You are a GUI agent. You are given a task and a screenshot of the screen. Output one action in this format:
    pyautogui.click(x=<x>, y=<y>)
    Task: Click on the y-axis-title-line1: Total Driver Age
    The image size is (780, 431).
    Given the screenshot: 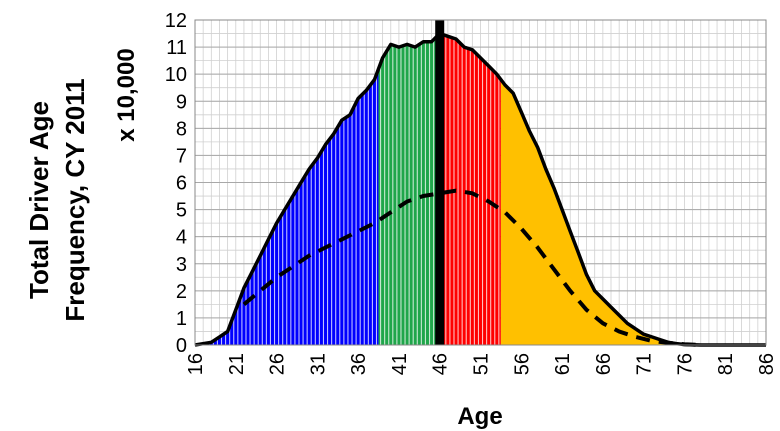 What is the action you would take?
    pyautogui.click(x=39, y=200)
    